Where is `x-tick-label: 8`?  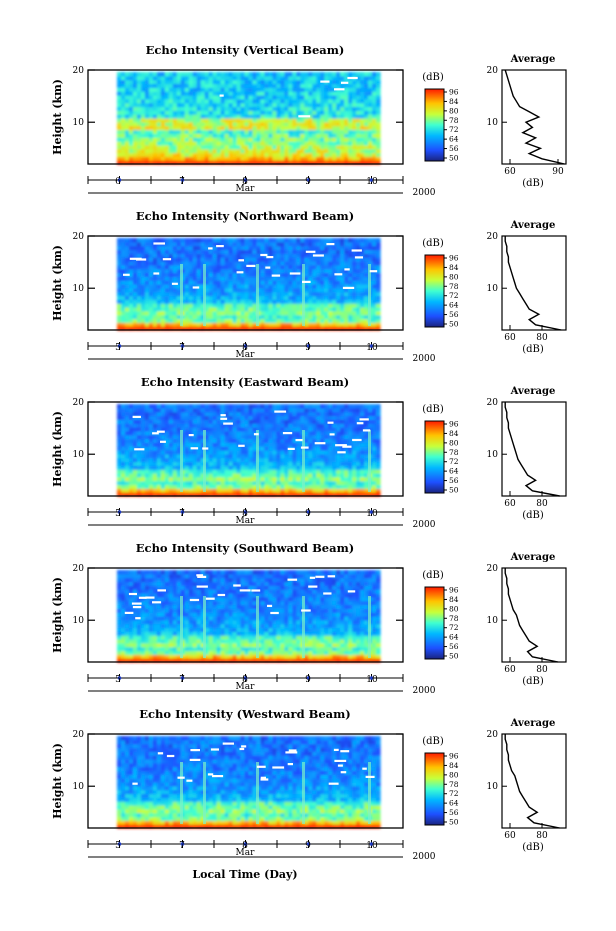
x-tick-label: 8 is located at coordinates (245, 348).